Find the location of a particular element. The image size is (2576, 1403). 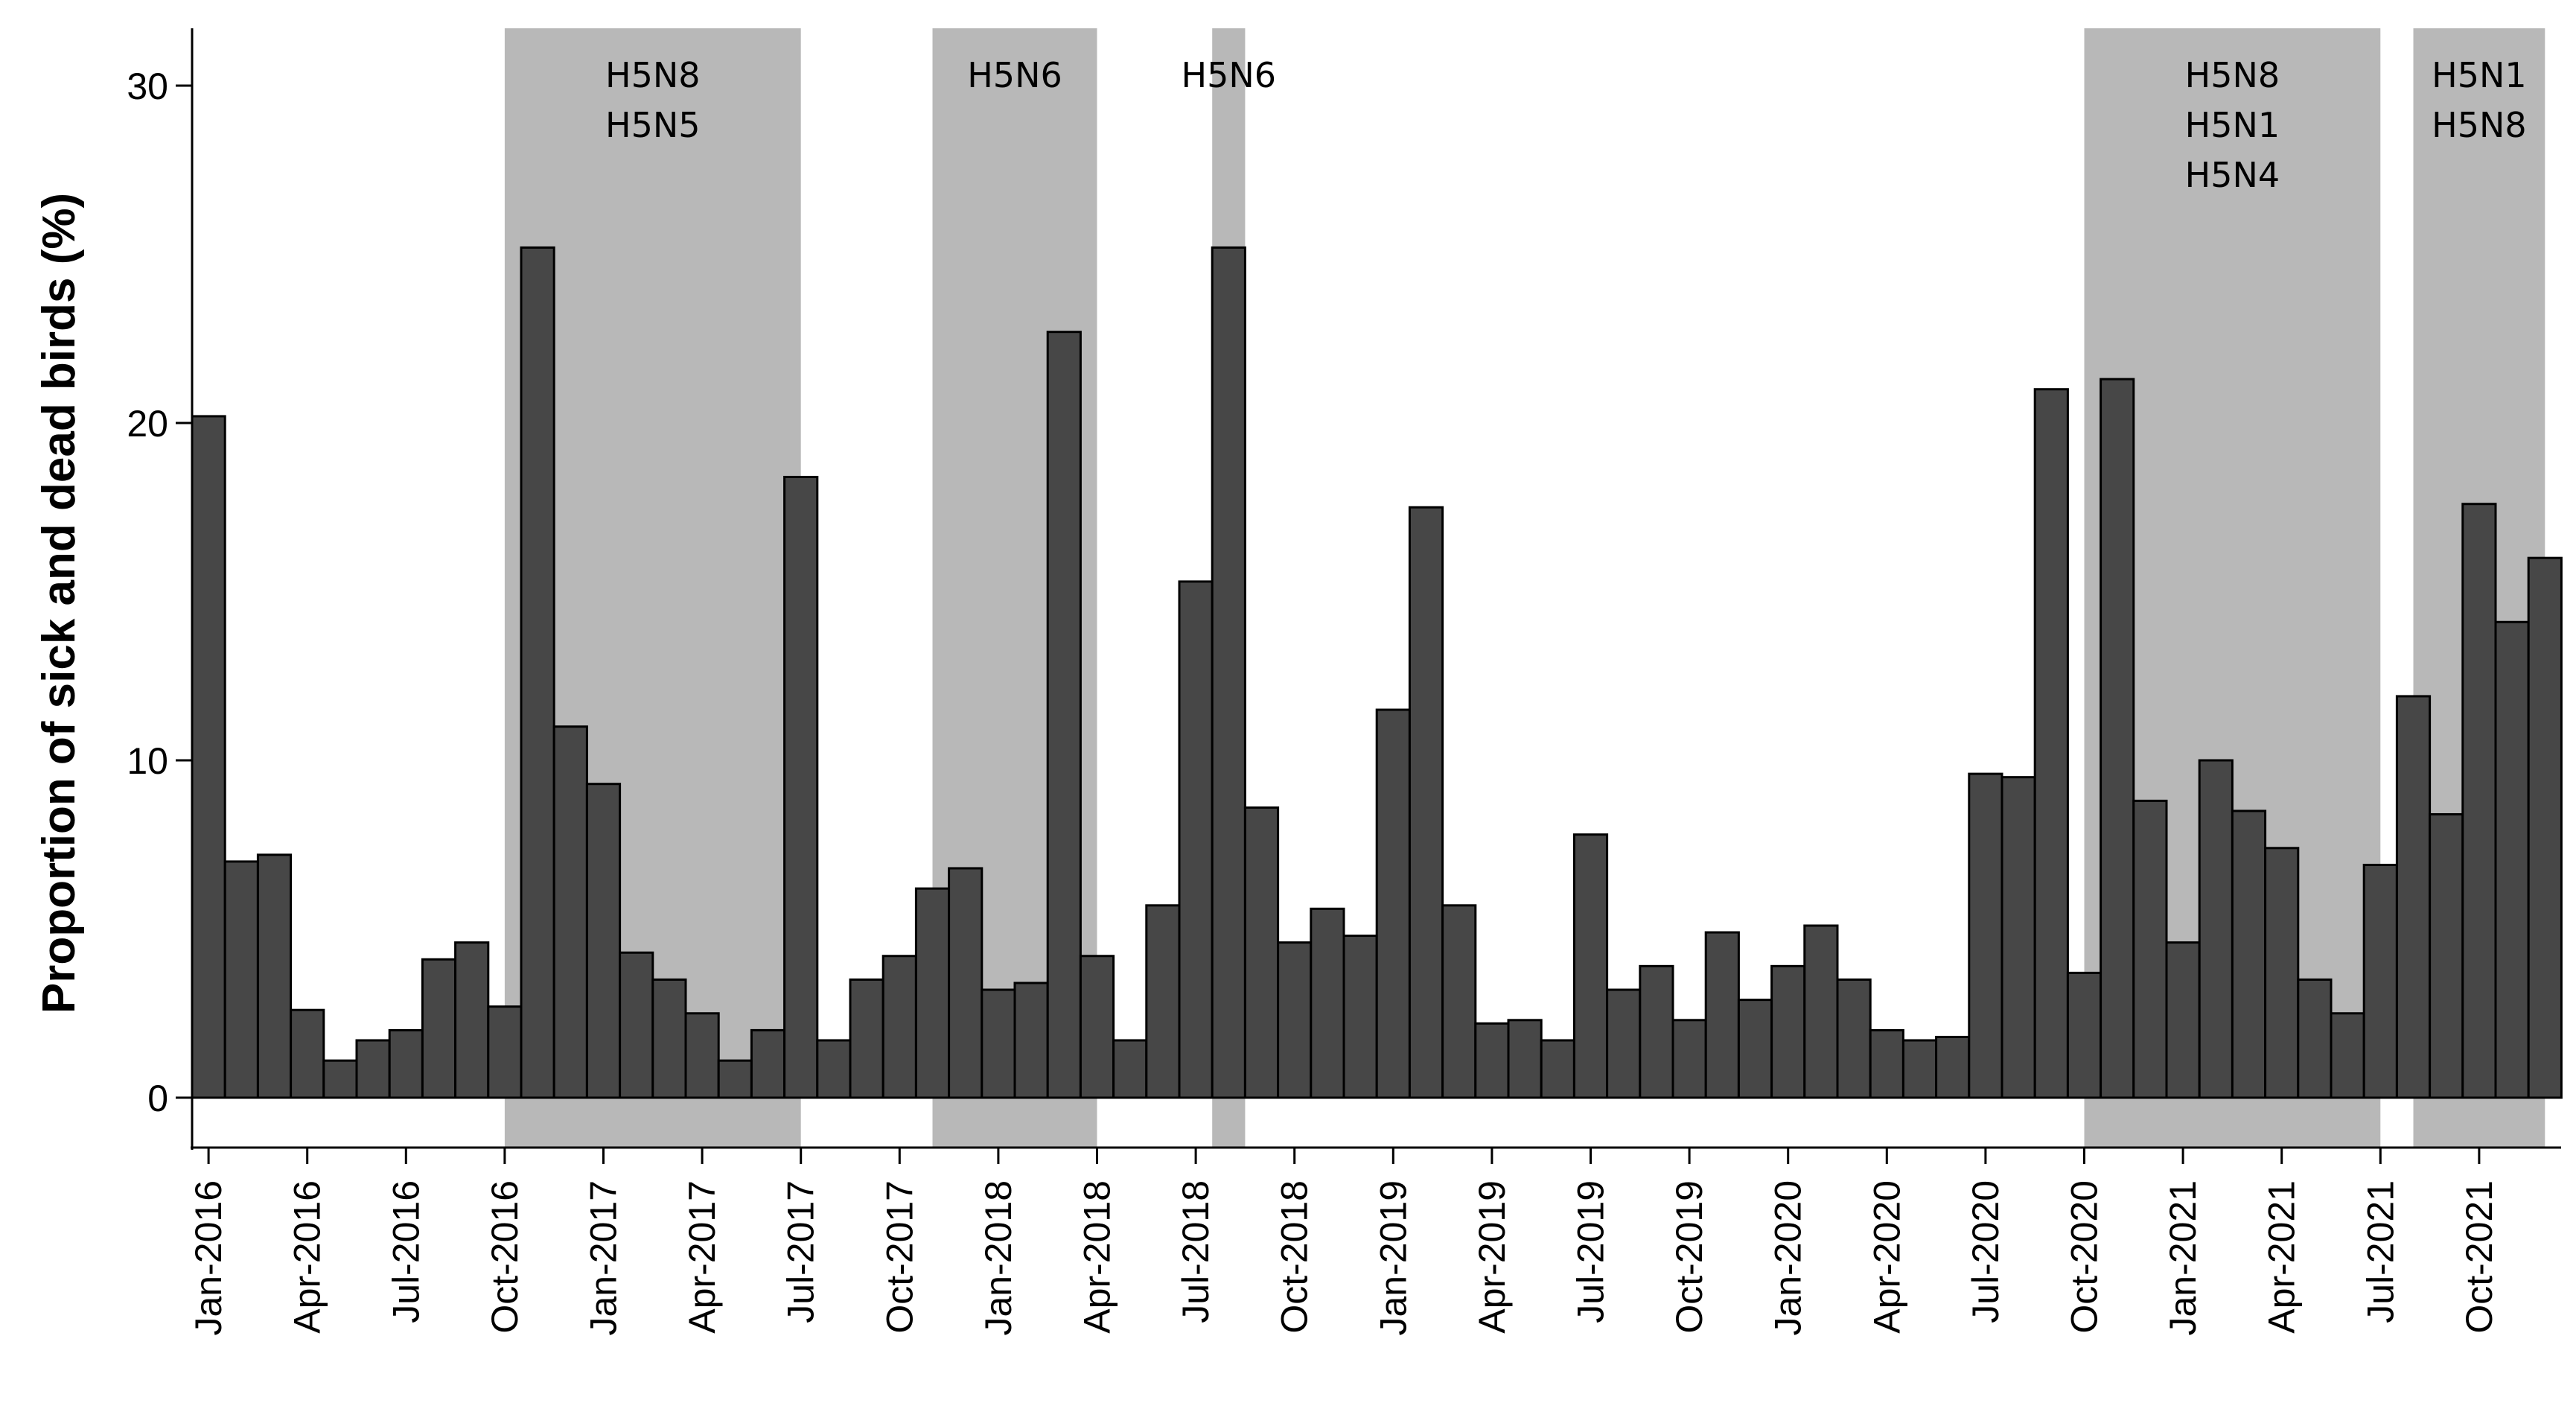

y-tick-label: 10 is located at coordinates (147, 761).